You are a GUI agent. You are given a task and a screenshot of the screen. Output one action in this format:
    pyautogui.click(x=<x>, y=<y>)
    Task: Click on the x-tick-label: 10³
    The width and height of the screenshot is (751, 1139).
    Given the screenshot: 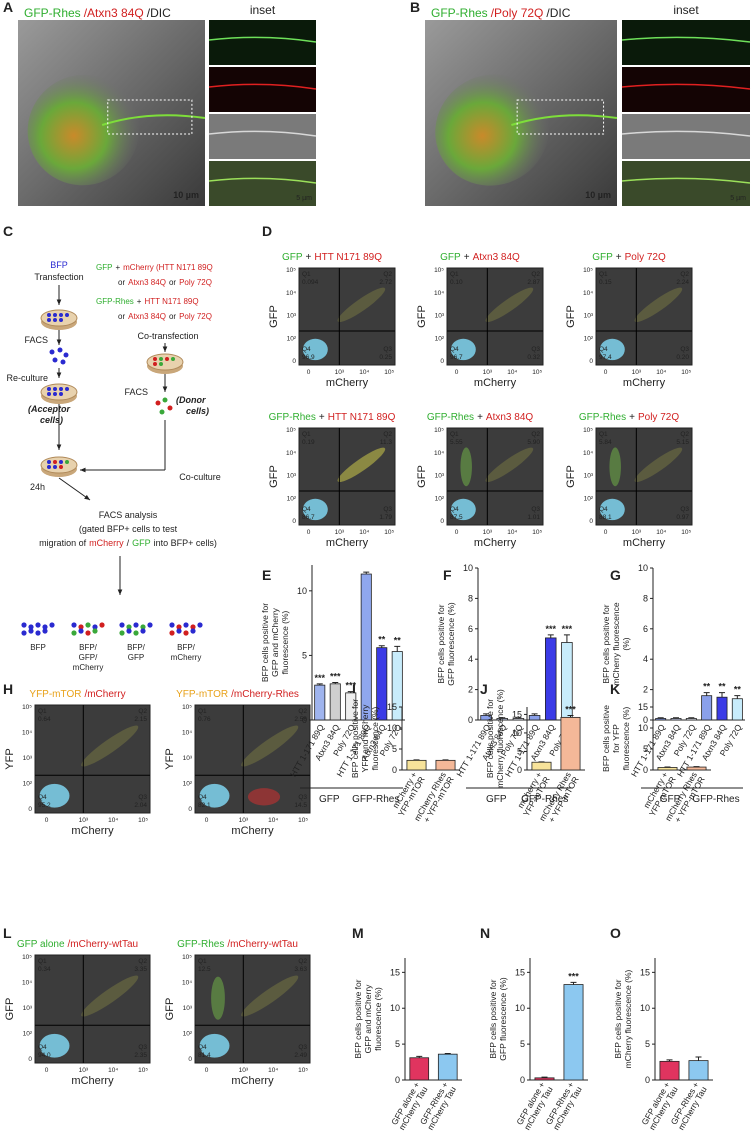 What is the action you would take?
    pyautogui.click(x=637, y=372)
    